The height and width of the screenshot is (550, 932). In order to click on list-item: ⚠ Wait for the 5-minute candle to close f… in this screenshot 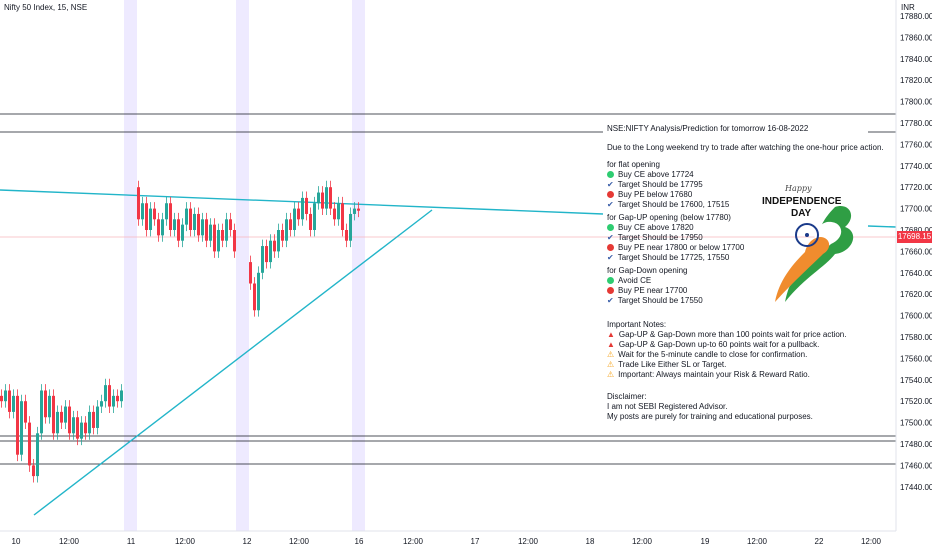, I will do `click(707, 355)`.